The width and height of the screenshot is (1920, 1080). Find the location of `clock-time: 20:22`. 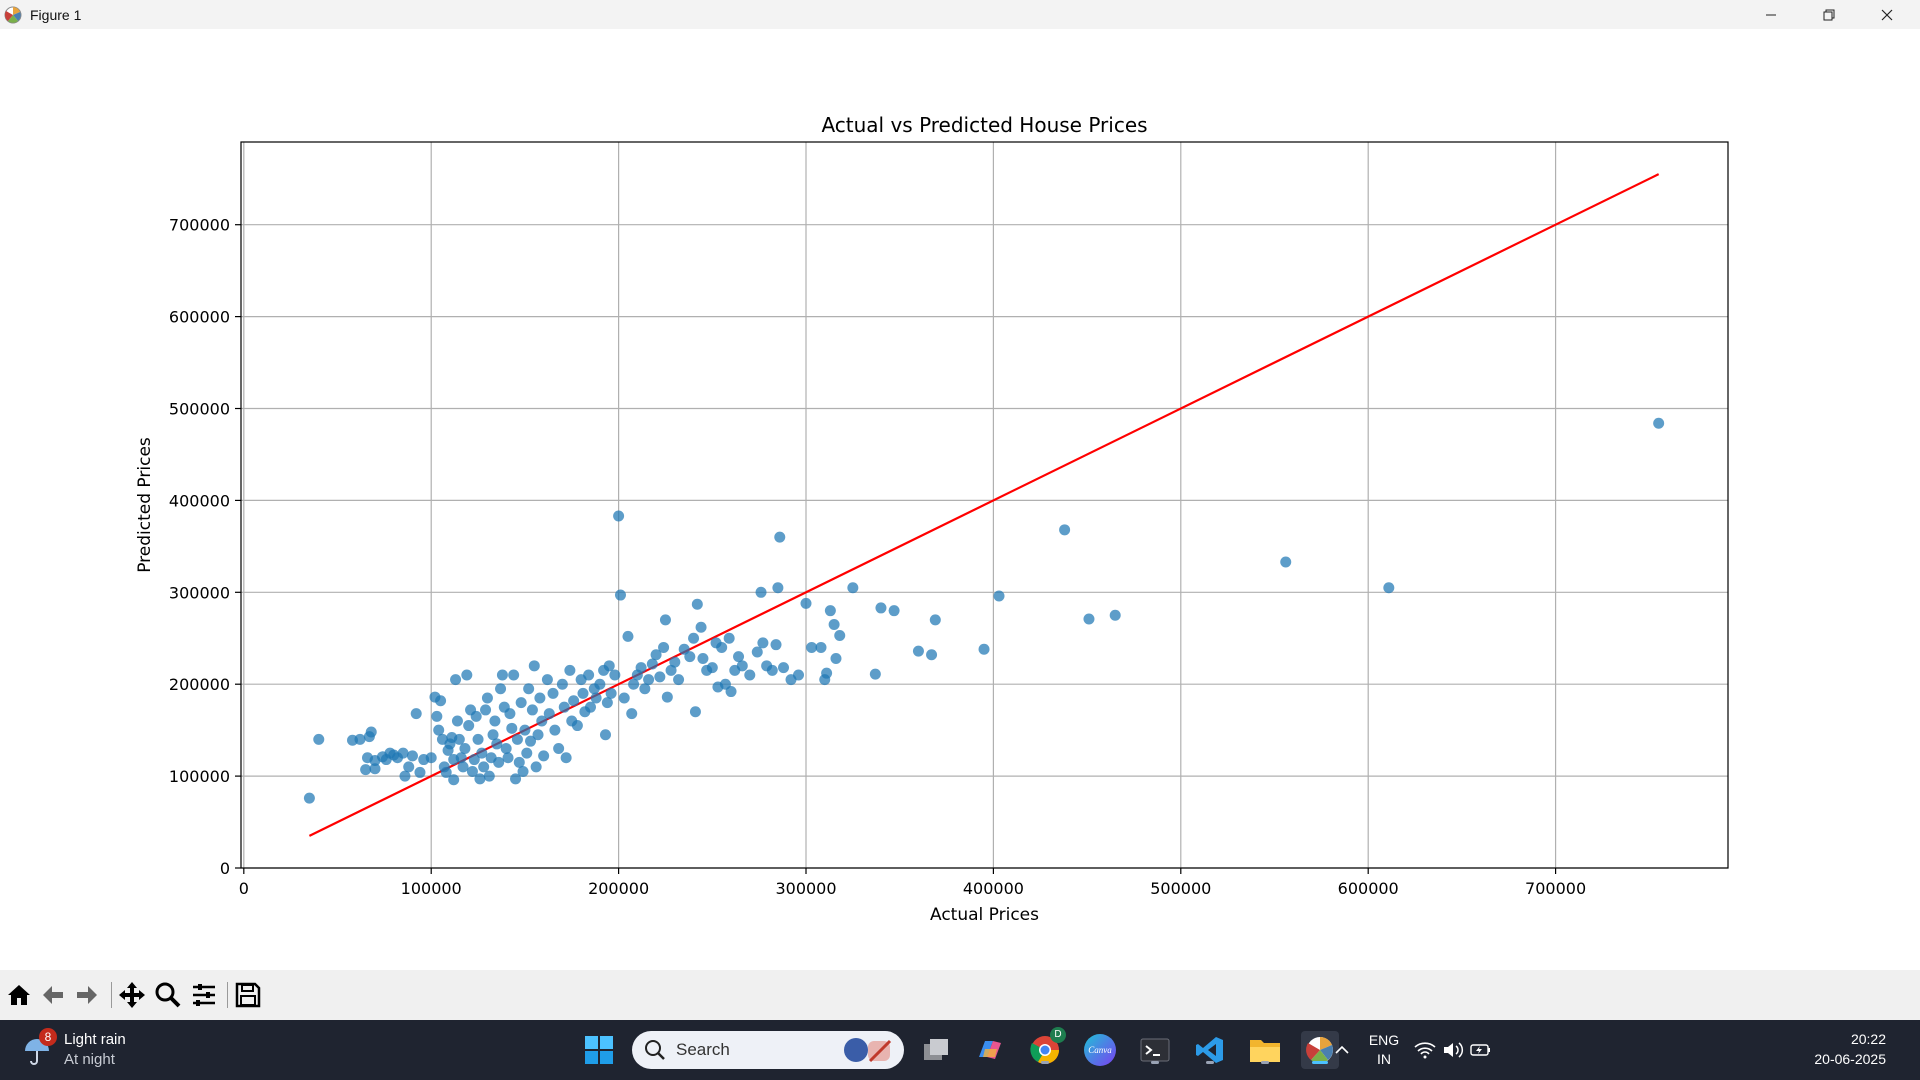

clock-time: 20:22 is located at coordinates (1868, 1039).